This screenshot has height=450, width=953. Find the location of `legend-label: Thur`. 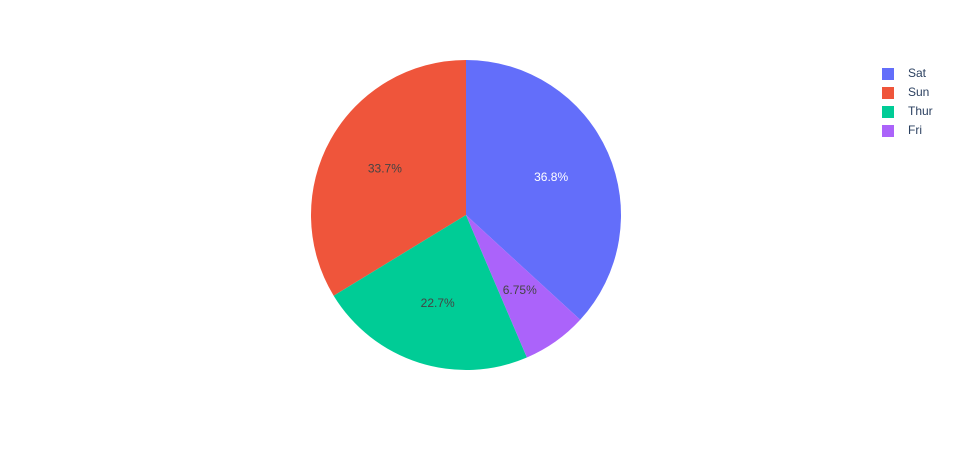

legend-label: Thur is located at coordinates (920, 111).